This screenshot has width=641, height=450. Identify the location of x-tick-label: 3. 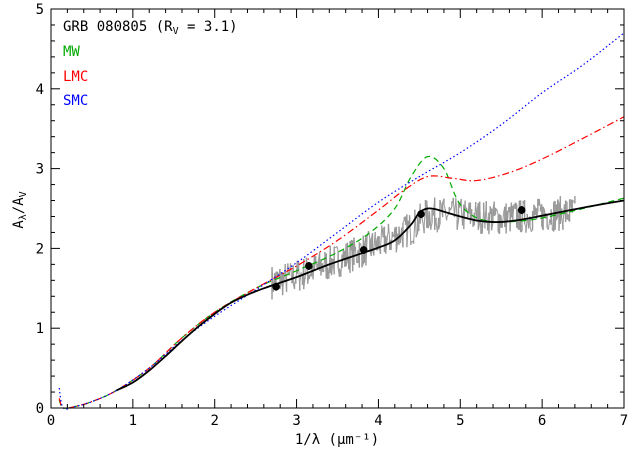
(296, 421).